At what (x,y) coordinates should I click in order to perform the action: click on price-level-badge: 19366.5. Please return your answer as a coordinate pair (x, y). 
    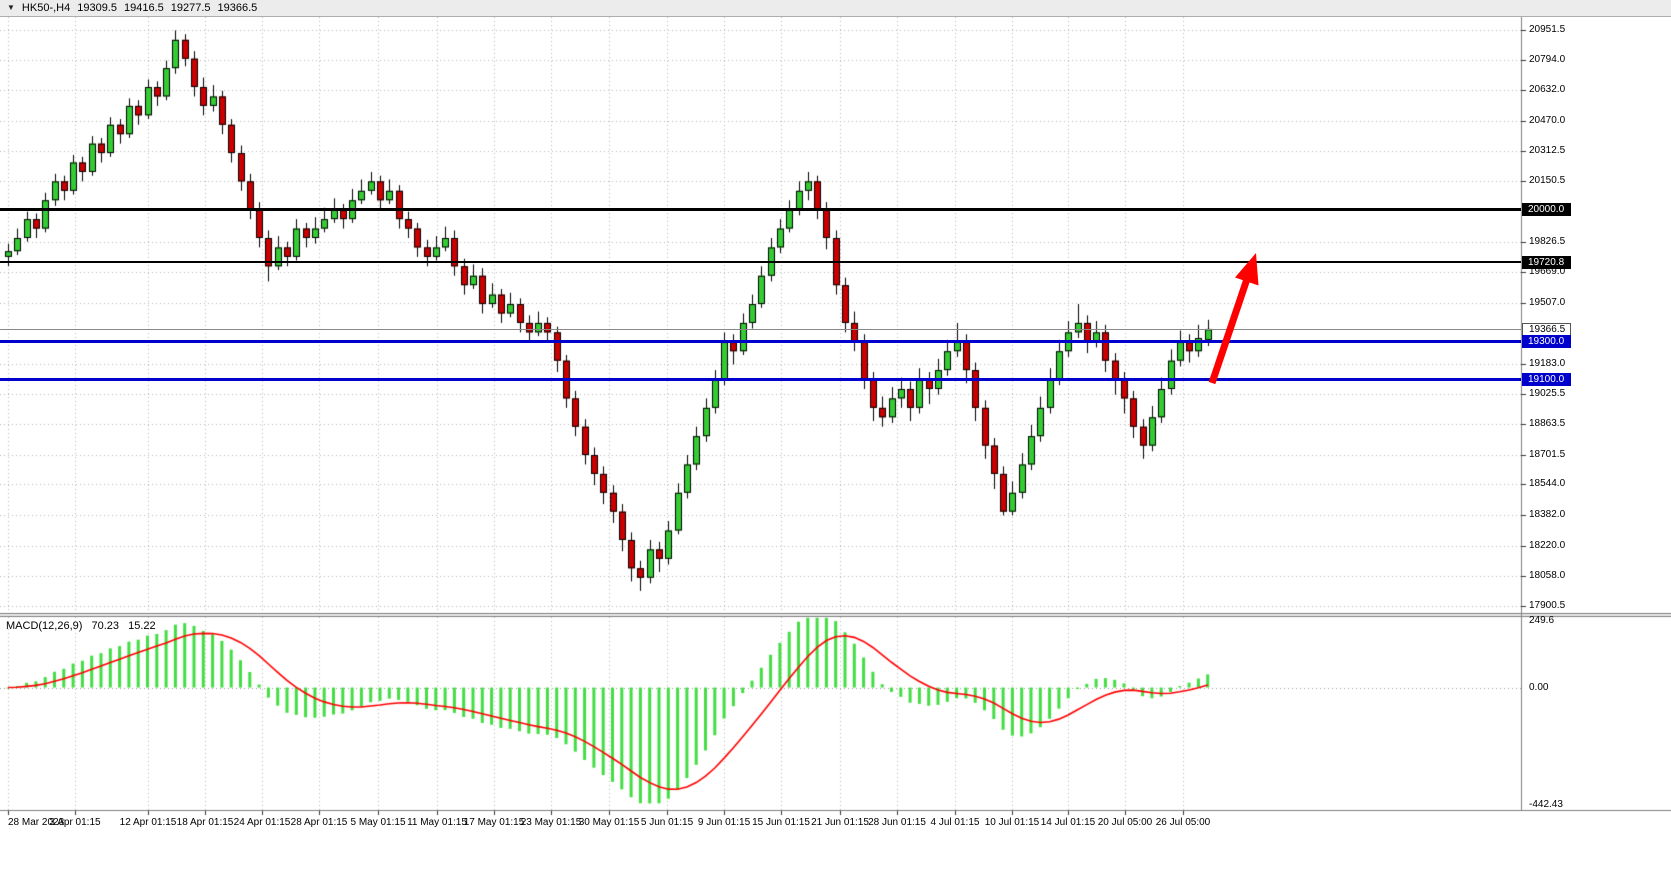
    Looking at the image, I should click on (1546, 329).